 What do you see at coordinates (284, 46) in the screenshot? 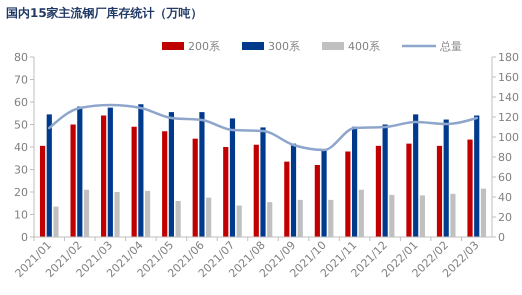
I see `legend-label: 300系` at bounding box center [284, 46].